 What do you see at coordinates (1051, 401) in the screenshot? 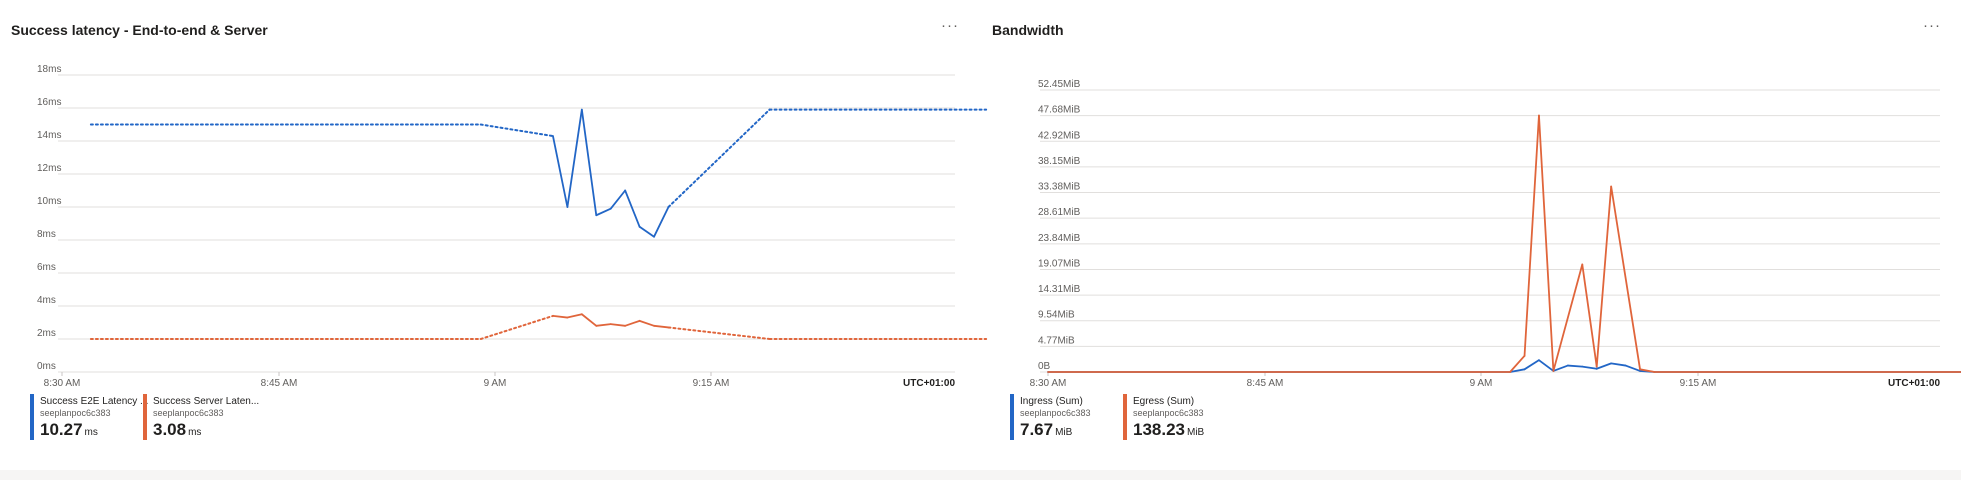
I see `legend-series-name: Ingress (Sum)` at bounding box center [1051, 401].